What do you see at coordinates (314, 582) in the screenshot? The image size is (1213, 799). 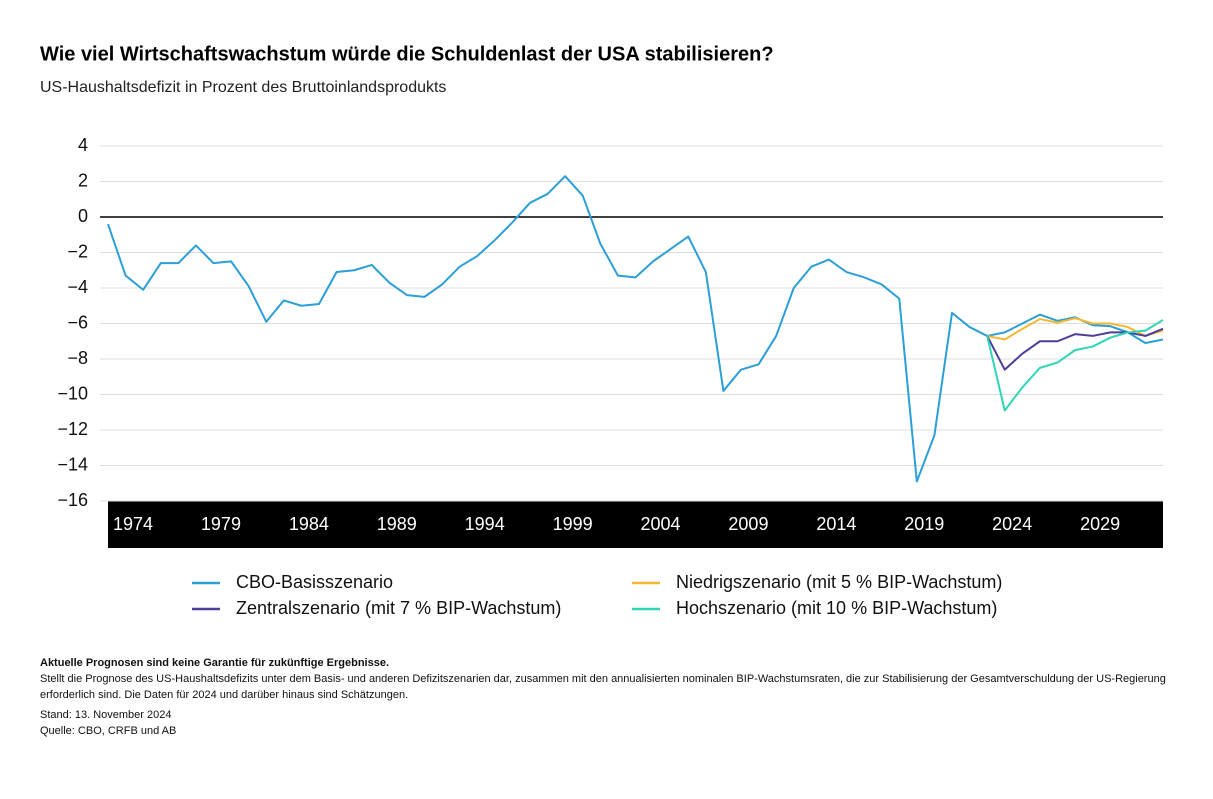 I see `legend-label: CBO-Basisszenario` at bounding box center [314, 582].